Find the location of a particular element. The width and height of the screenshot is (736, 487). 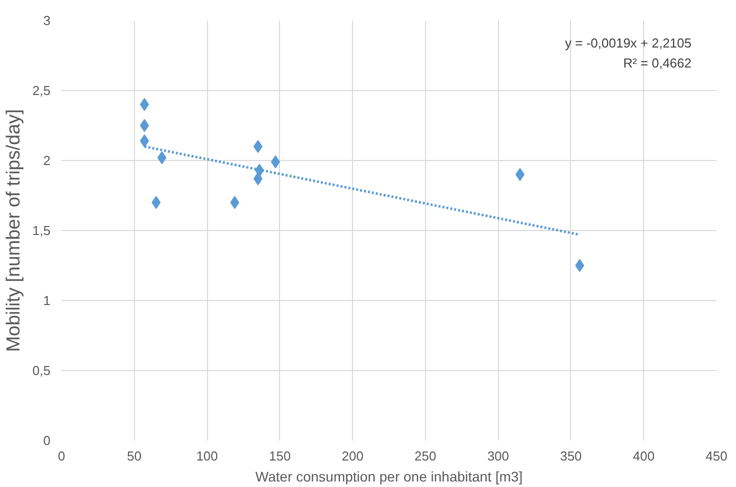

y-tick-label: 0 is located at coordinates (47, 440).